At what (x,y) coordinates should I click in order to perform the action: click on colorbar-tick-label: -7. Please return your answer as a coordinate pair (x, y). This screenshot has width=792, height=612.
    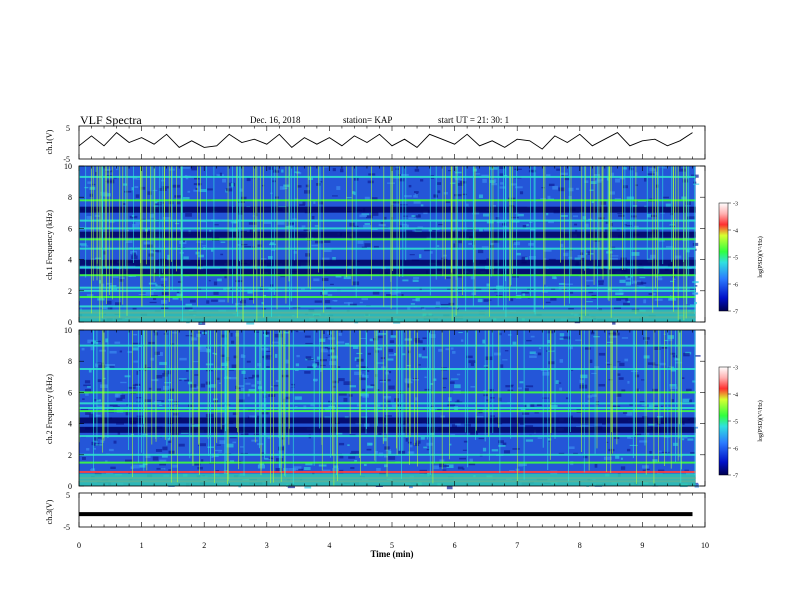
    Looking at the image, I should click on (735, 477).